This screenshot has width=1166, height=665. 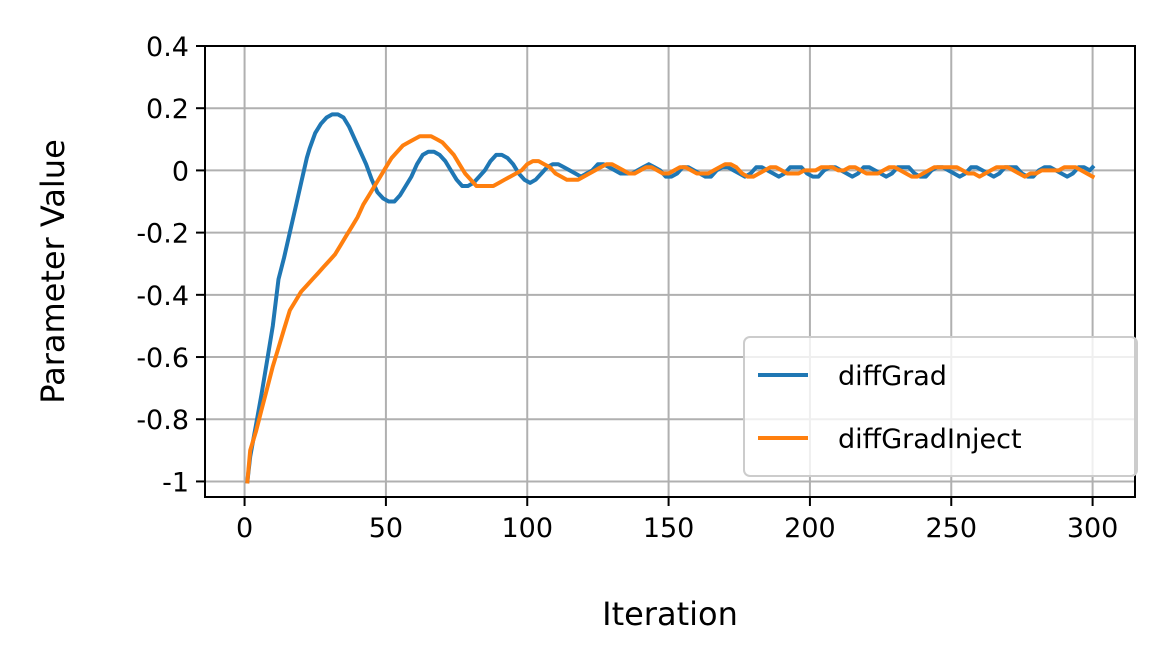 I want to click on x-axis: 0 50 100 150 200 250 300, so click(x=677, y=520).